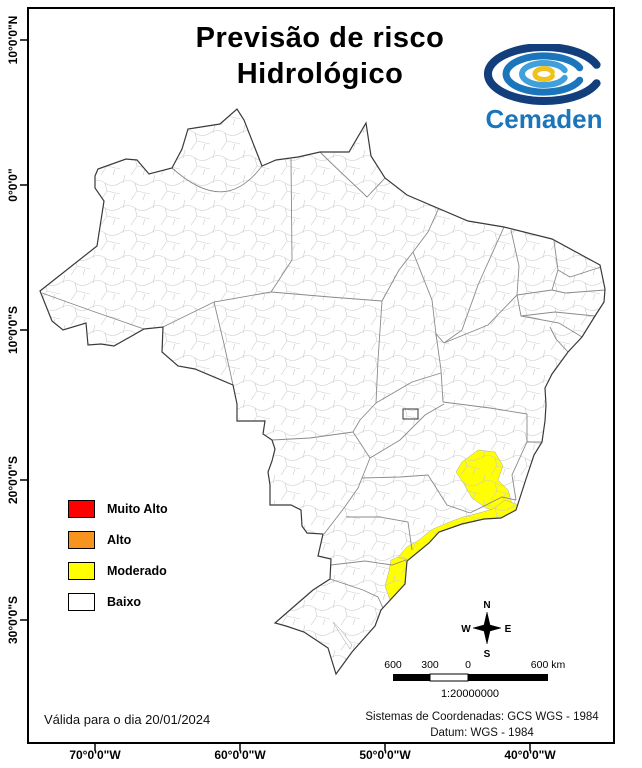  I want to click on lon-label-50w: 50°0'0"W, so click(385, 755).